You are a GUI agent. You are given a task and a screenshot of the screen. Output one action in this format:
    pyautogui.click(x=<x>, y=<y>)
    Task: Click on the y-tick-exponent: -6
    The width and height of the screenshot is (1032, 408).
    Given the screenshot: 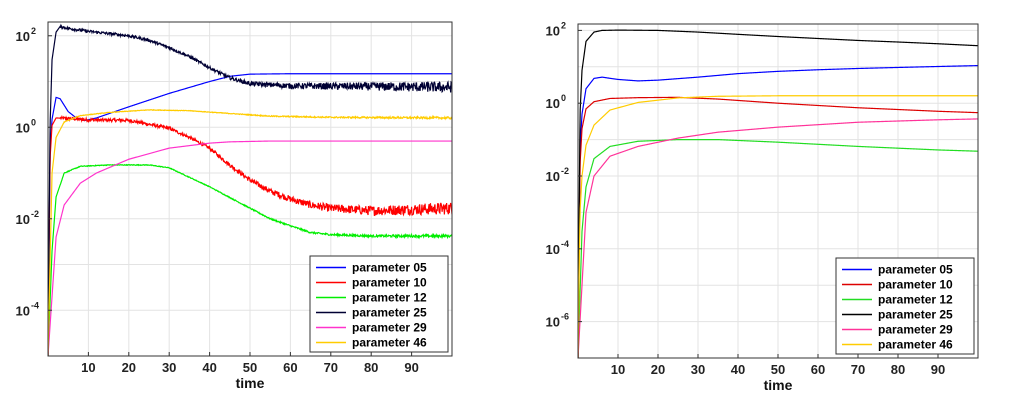 What is the action you would take?
    pyautogui.click(x=565, y=317)
    